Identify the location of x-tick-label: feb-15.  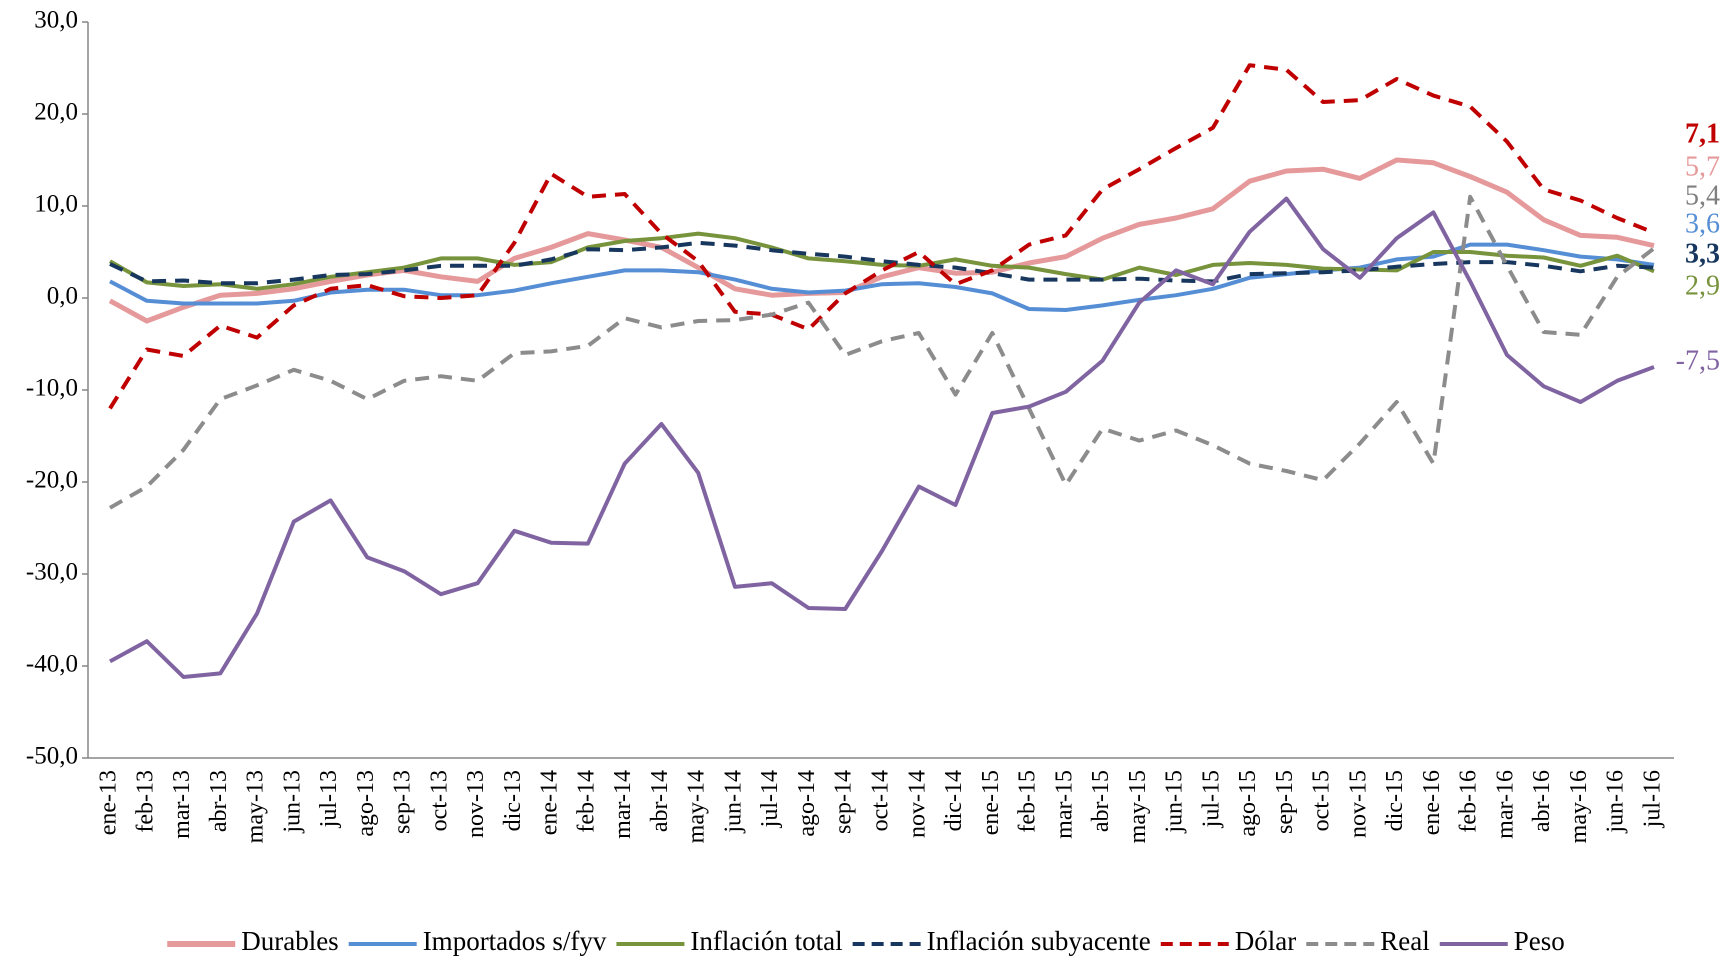
(1028, 801).